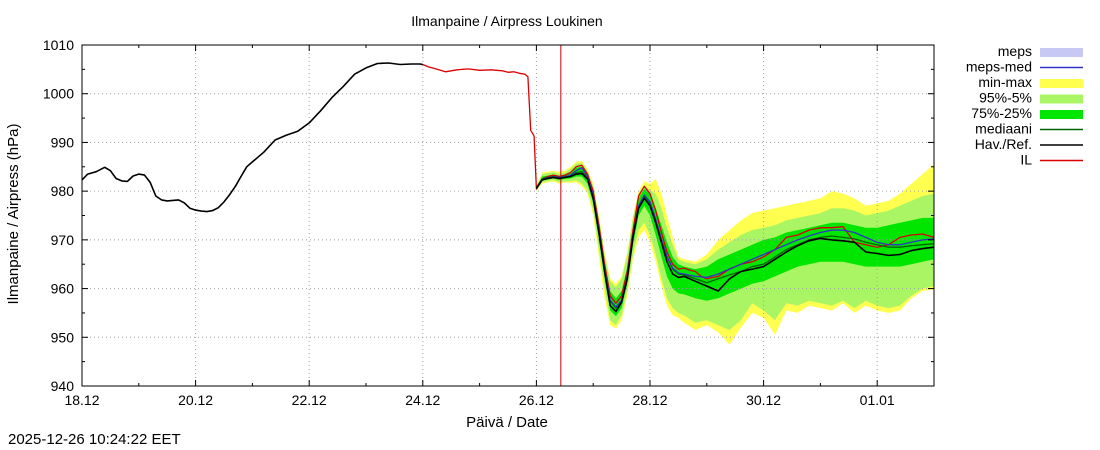  I want to click on x-tick-label: 26.12, so click(536, 400).